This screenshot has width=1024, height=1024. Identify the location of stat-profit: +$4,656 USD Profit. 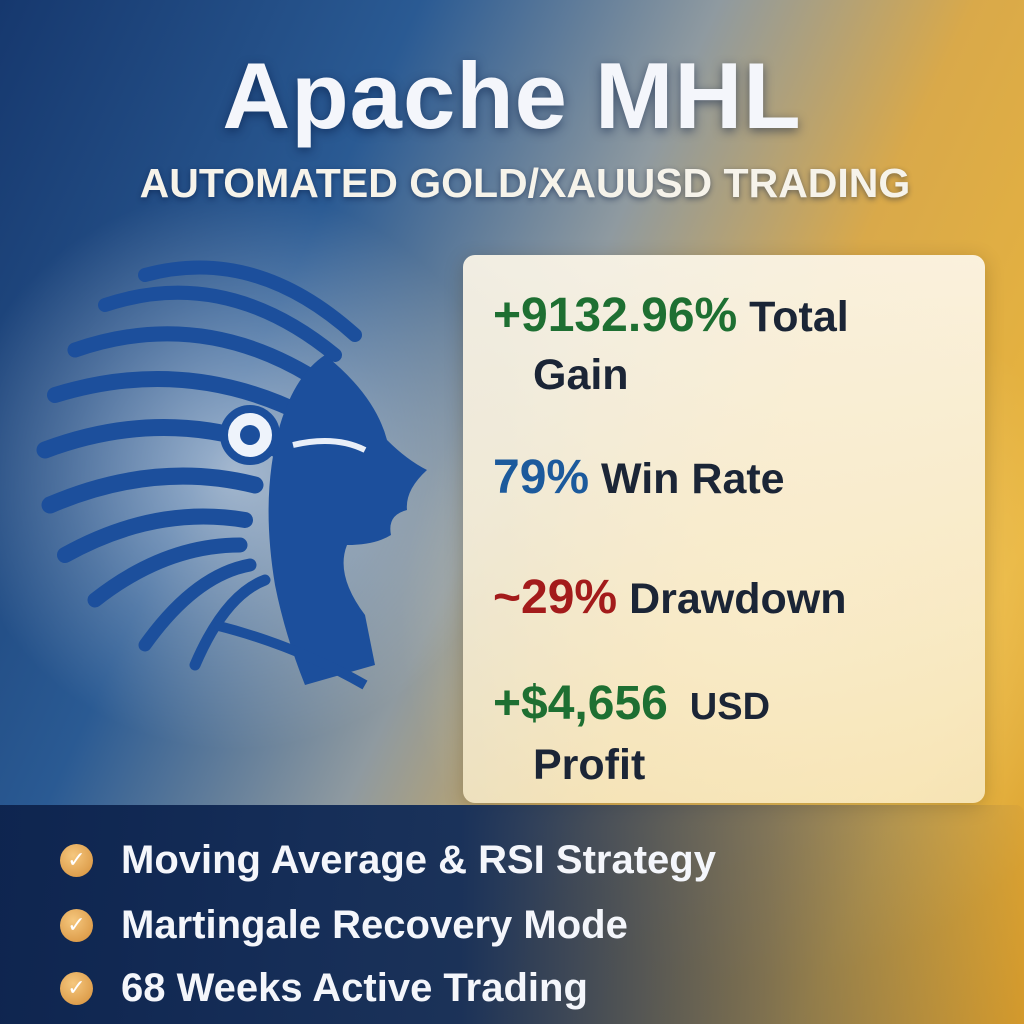
(631, 734).